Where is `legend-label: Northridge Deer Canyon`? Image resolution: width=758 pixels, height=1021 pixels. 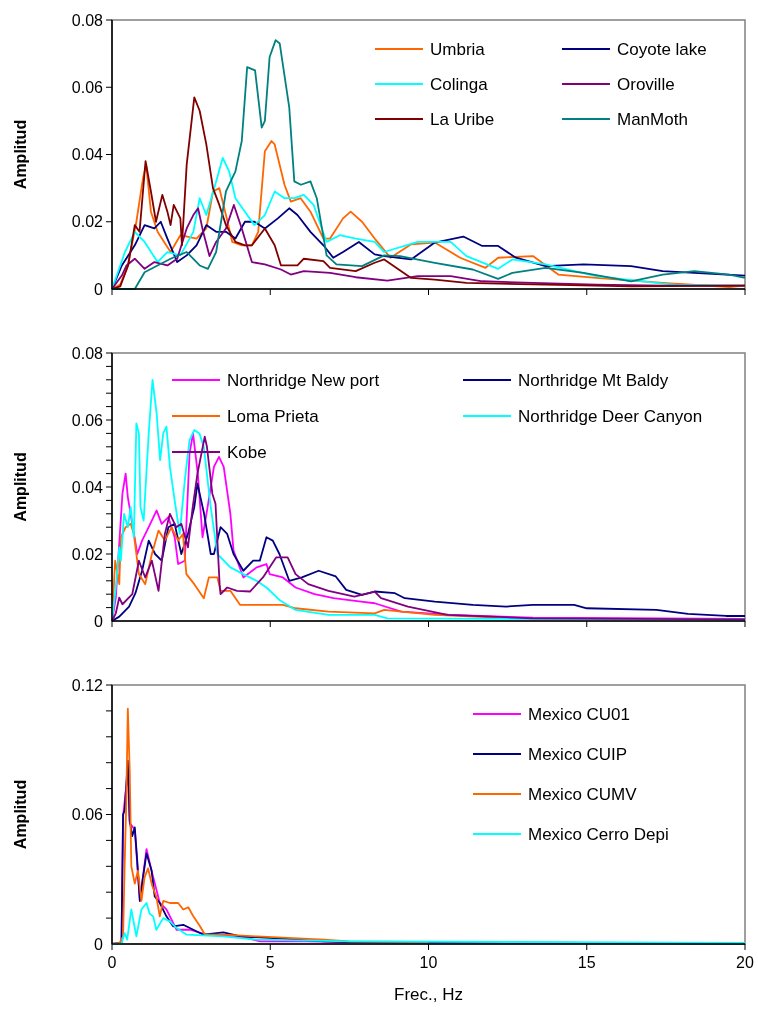
legend-label: Northridge Deer Canyon is located at coordinates (610, 416).